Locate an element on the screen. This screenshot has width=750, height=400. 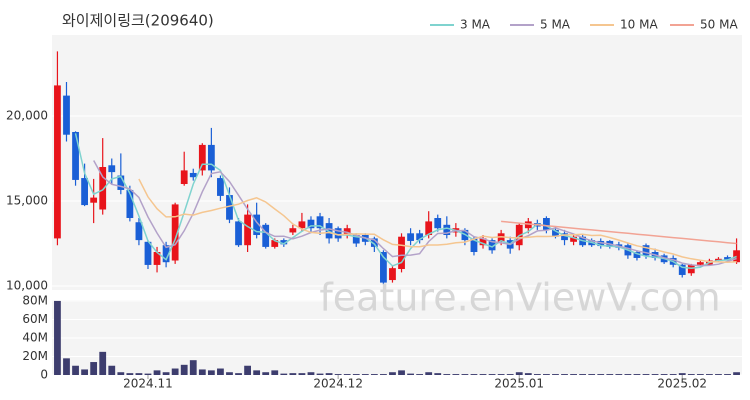
y-tick-label: 0 is located at coordinates (44, 375).